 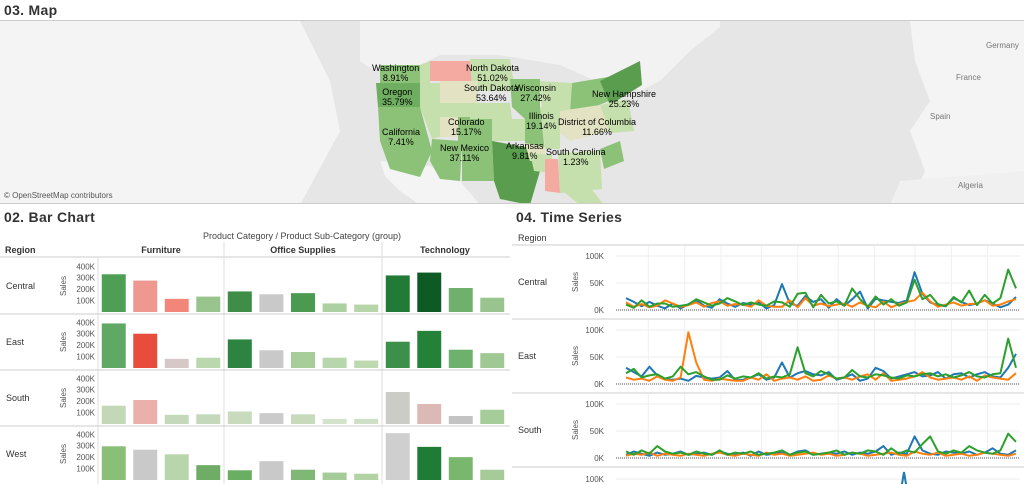 I want to click on state-north-dakota, so click(x=451, y=71).